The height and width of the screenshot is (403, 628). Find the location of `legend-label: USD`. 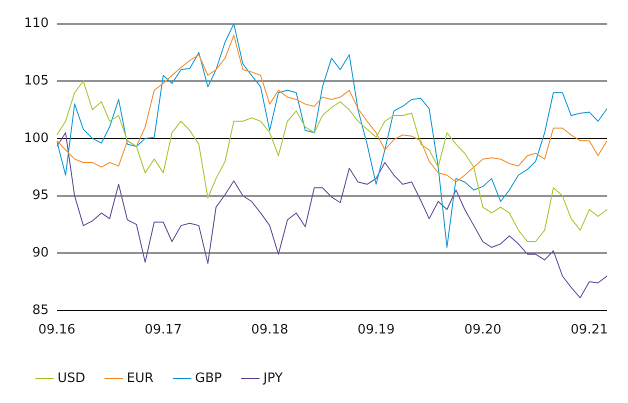

legend-label: USD is located at coordinates (72, 378).